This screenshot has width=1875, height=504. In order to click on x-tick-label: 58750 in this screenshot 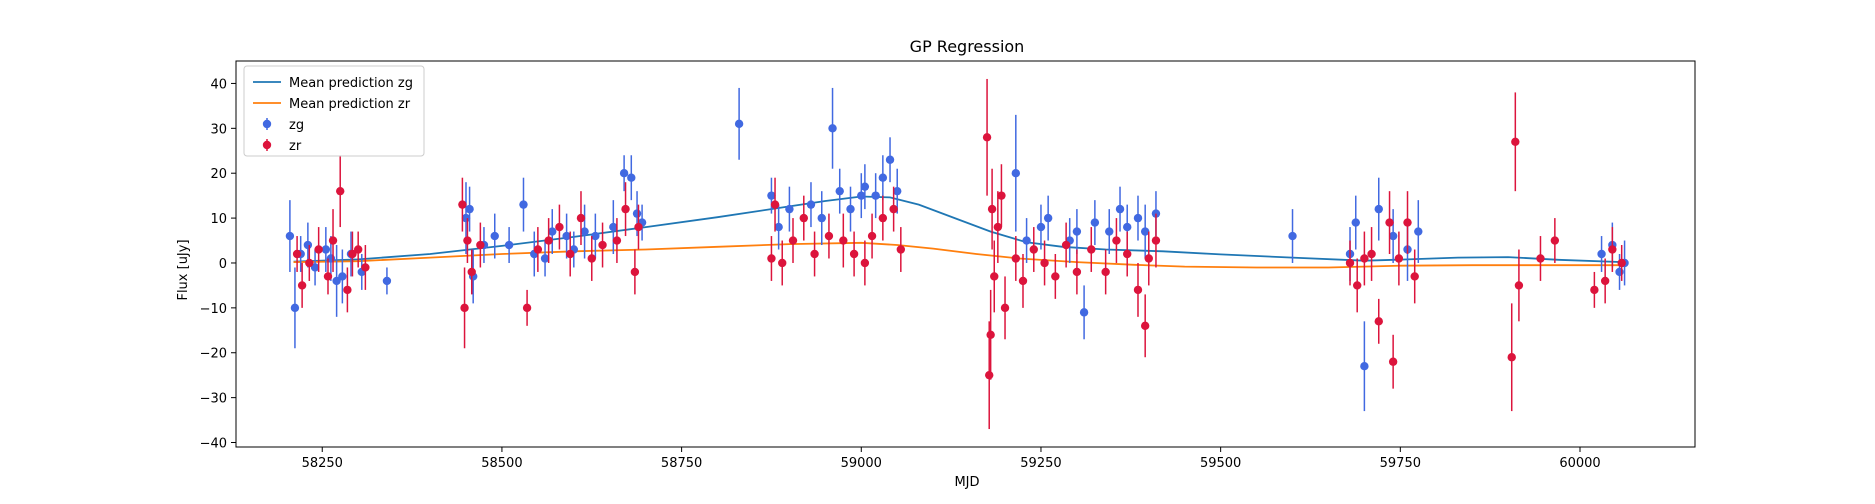, I will do `click(681, 463)`.